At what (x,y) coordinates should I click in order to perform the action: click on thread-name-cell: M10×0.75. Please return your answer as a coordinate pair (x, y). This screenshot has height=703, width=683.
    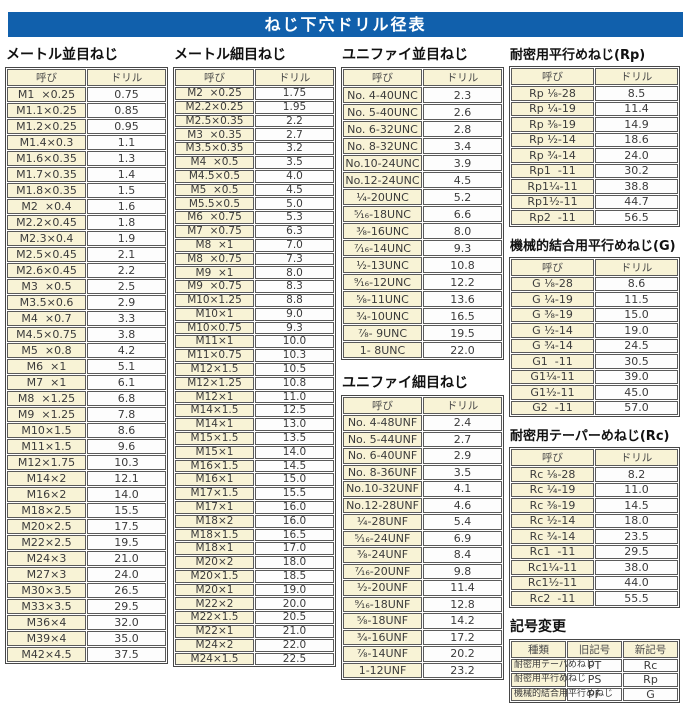
    Looking at the image, I should click on (214, 328).